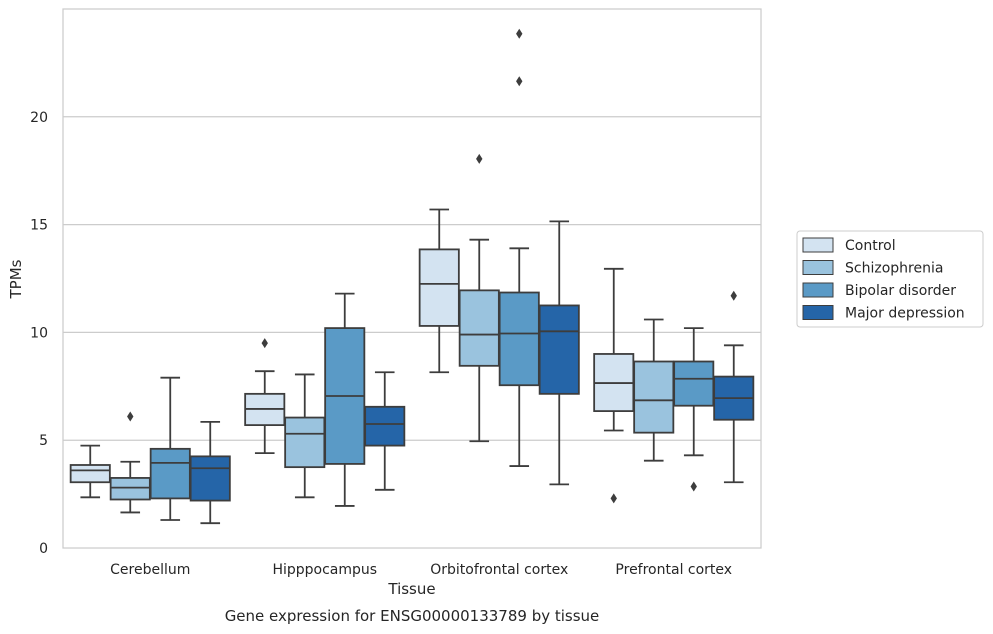  I want to click on y-tick-label: 0, so click(43, 549).